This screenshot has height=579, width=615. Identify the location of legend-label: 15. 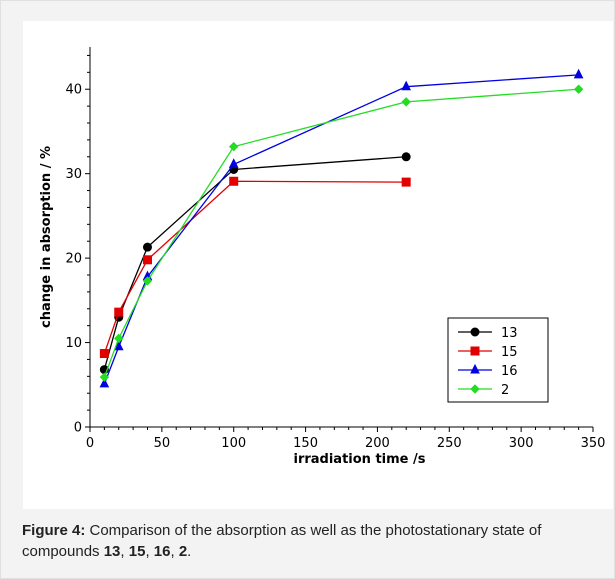
(509, 352).